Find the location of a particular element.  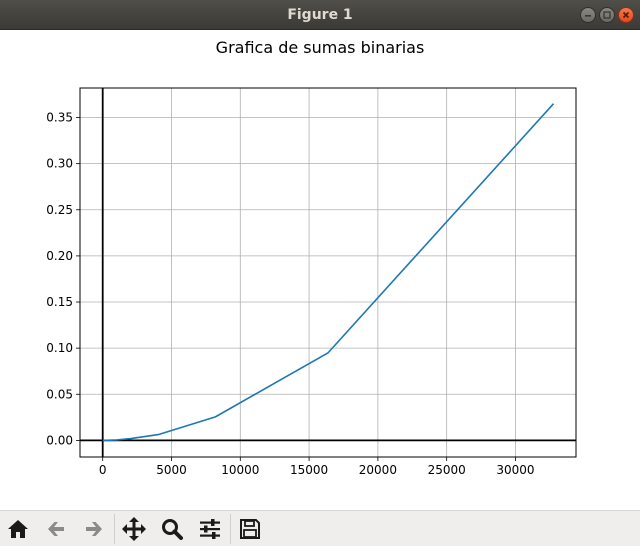

home-icon is located at coordinates (18, 529).